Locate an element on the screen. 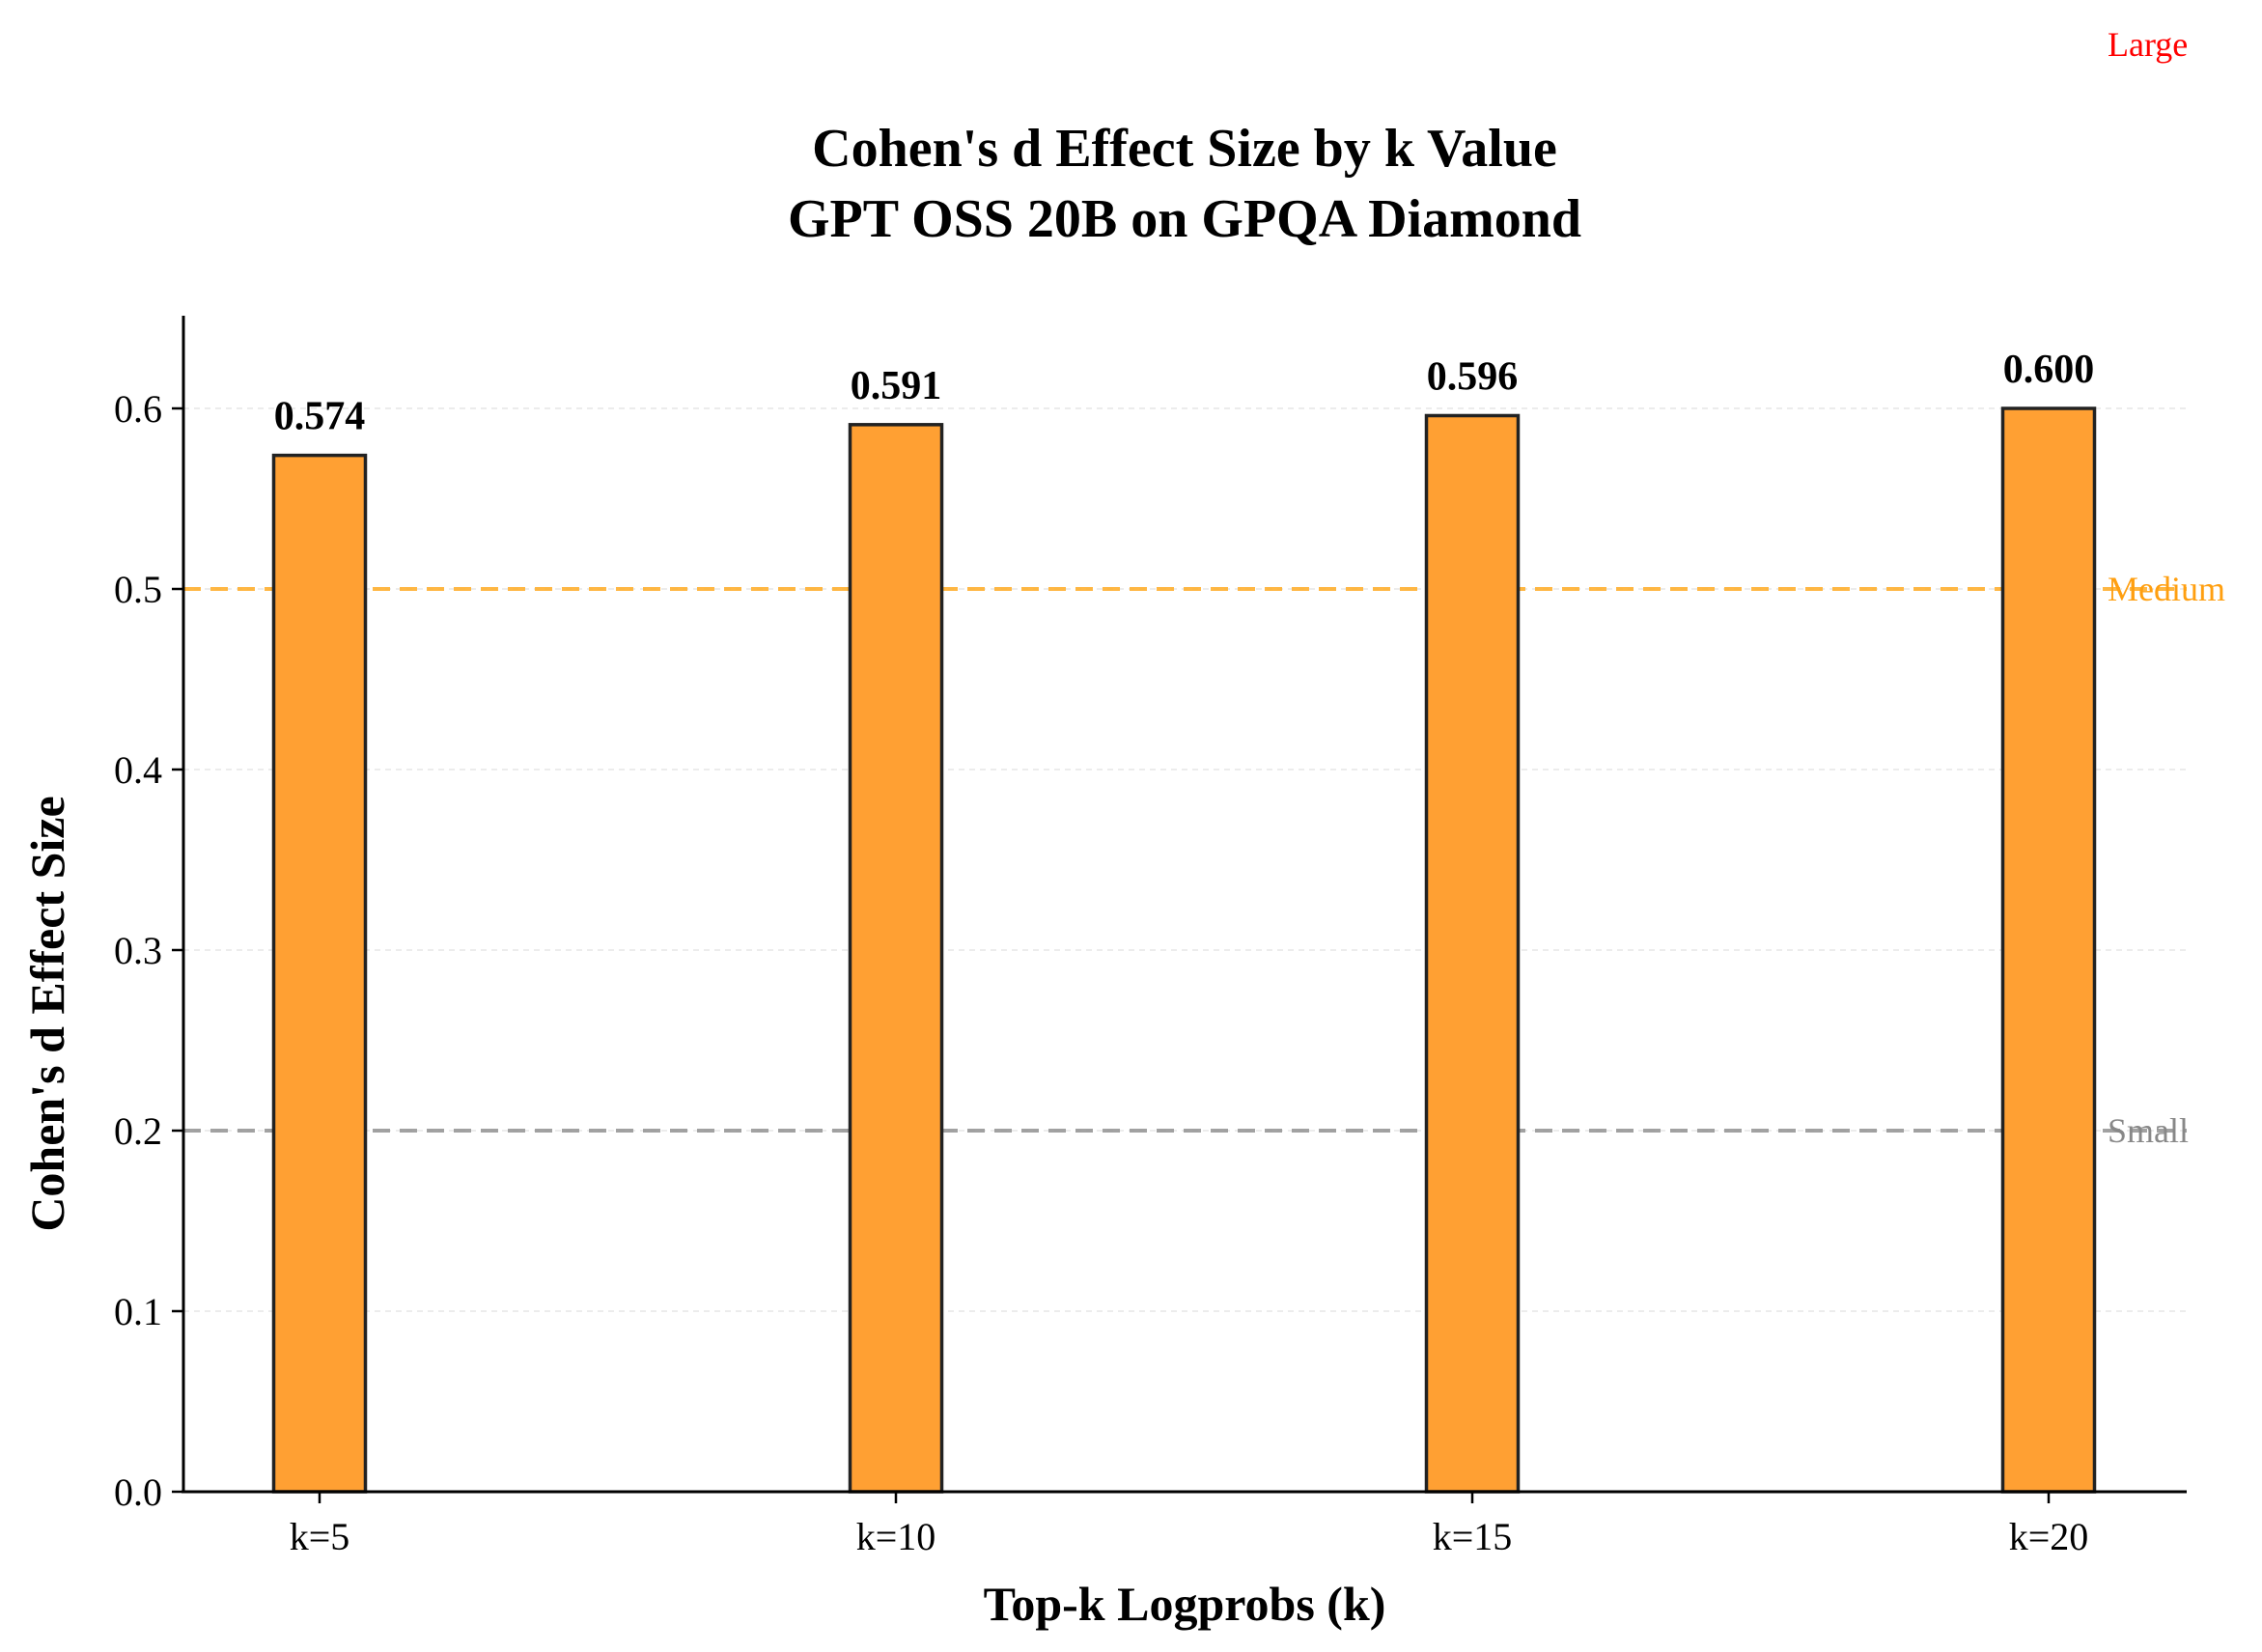  y-tick-label: 0.2 is located at coordinates (138, 1131).